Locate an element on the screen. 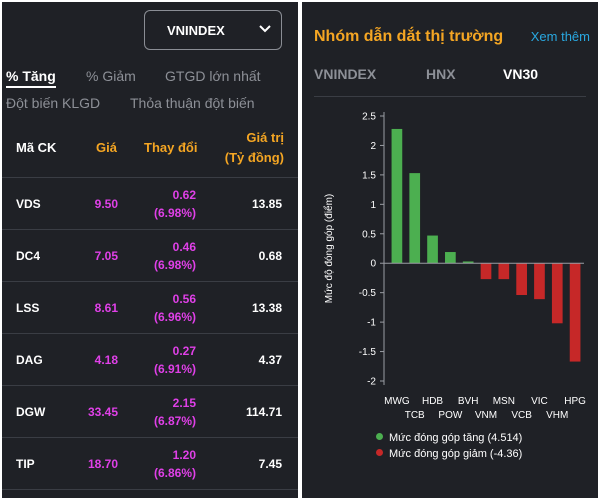 This screenshot has width=600, height=500. bar-vcb is located at coordinates (521, 279).